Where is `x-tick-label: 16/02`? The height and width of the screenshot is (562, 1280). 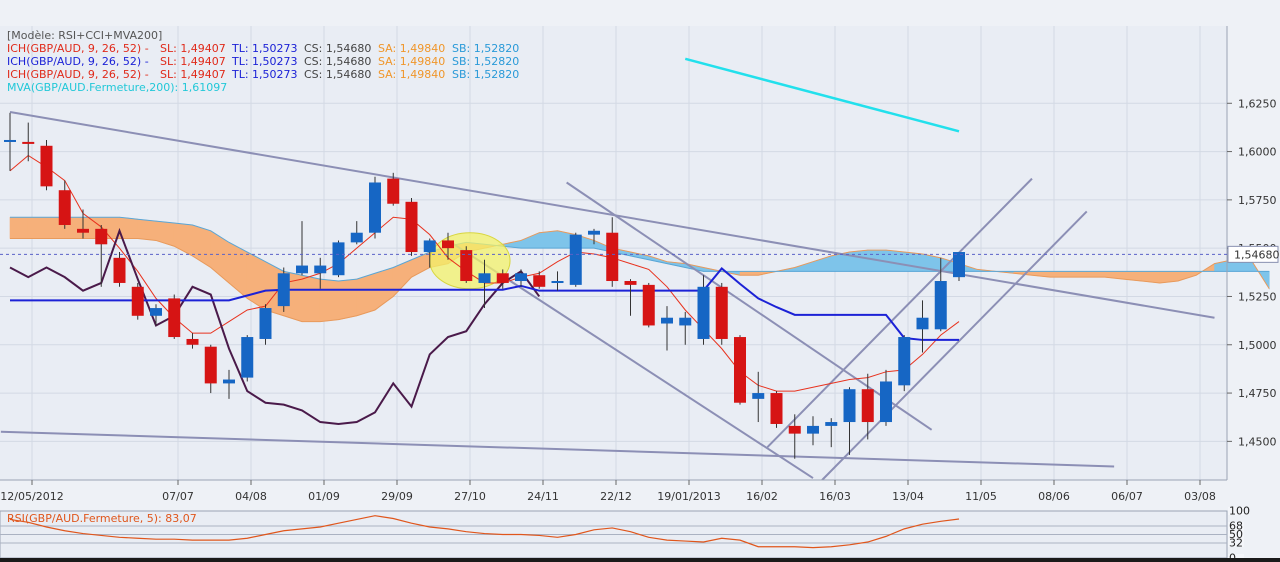 x-tick-label: 16/02 is located at coordinates (762, 496).